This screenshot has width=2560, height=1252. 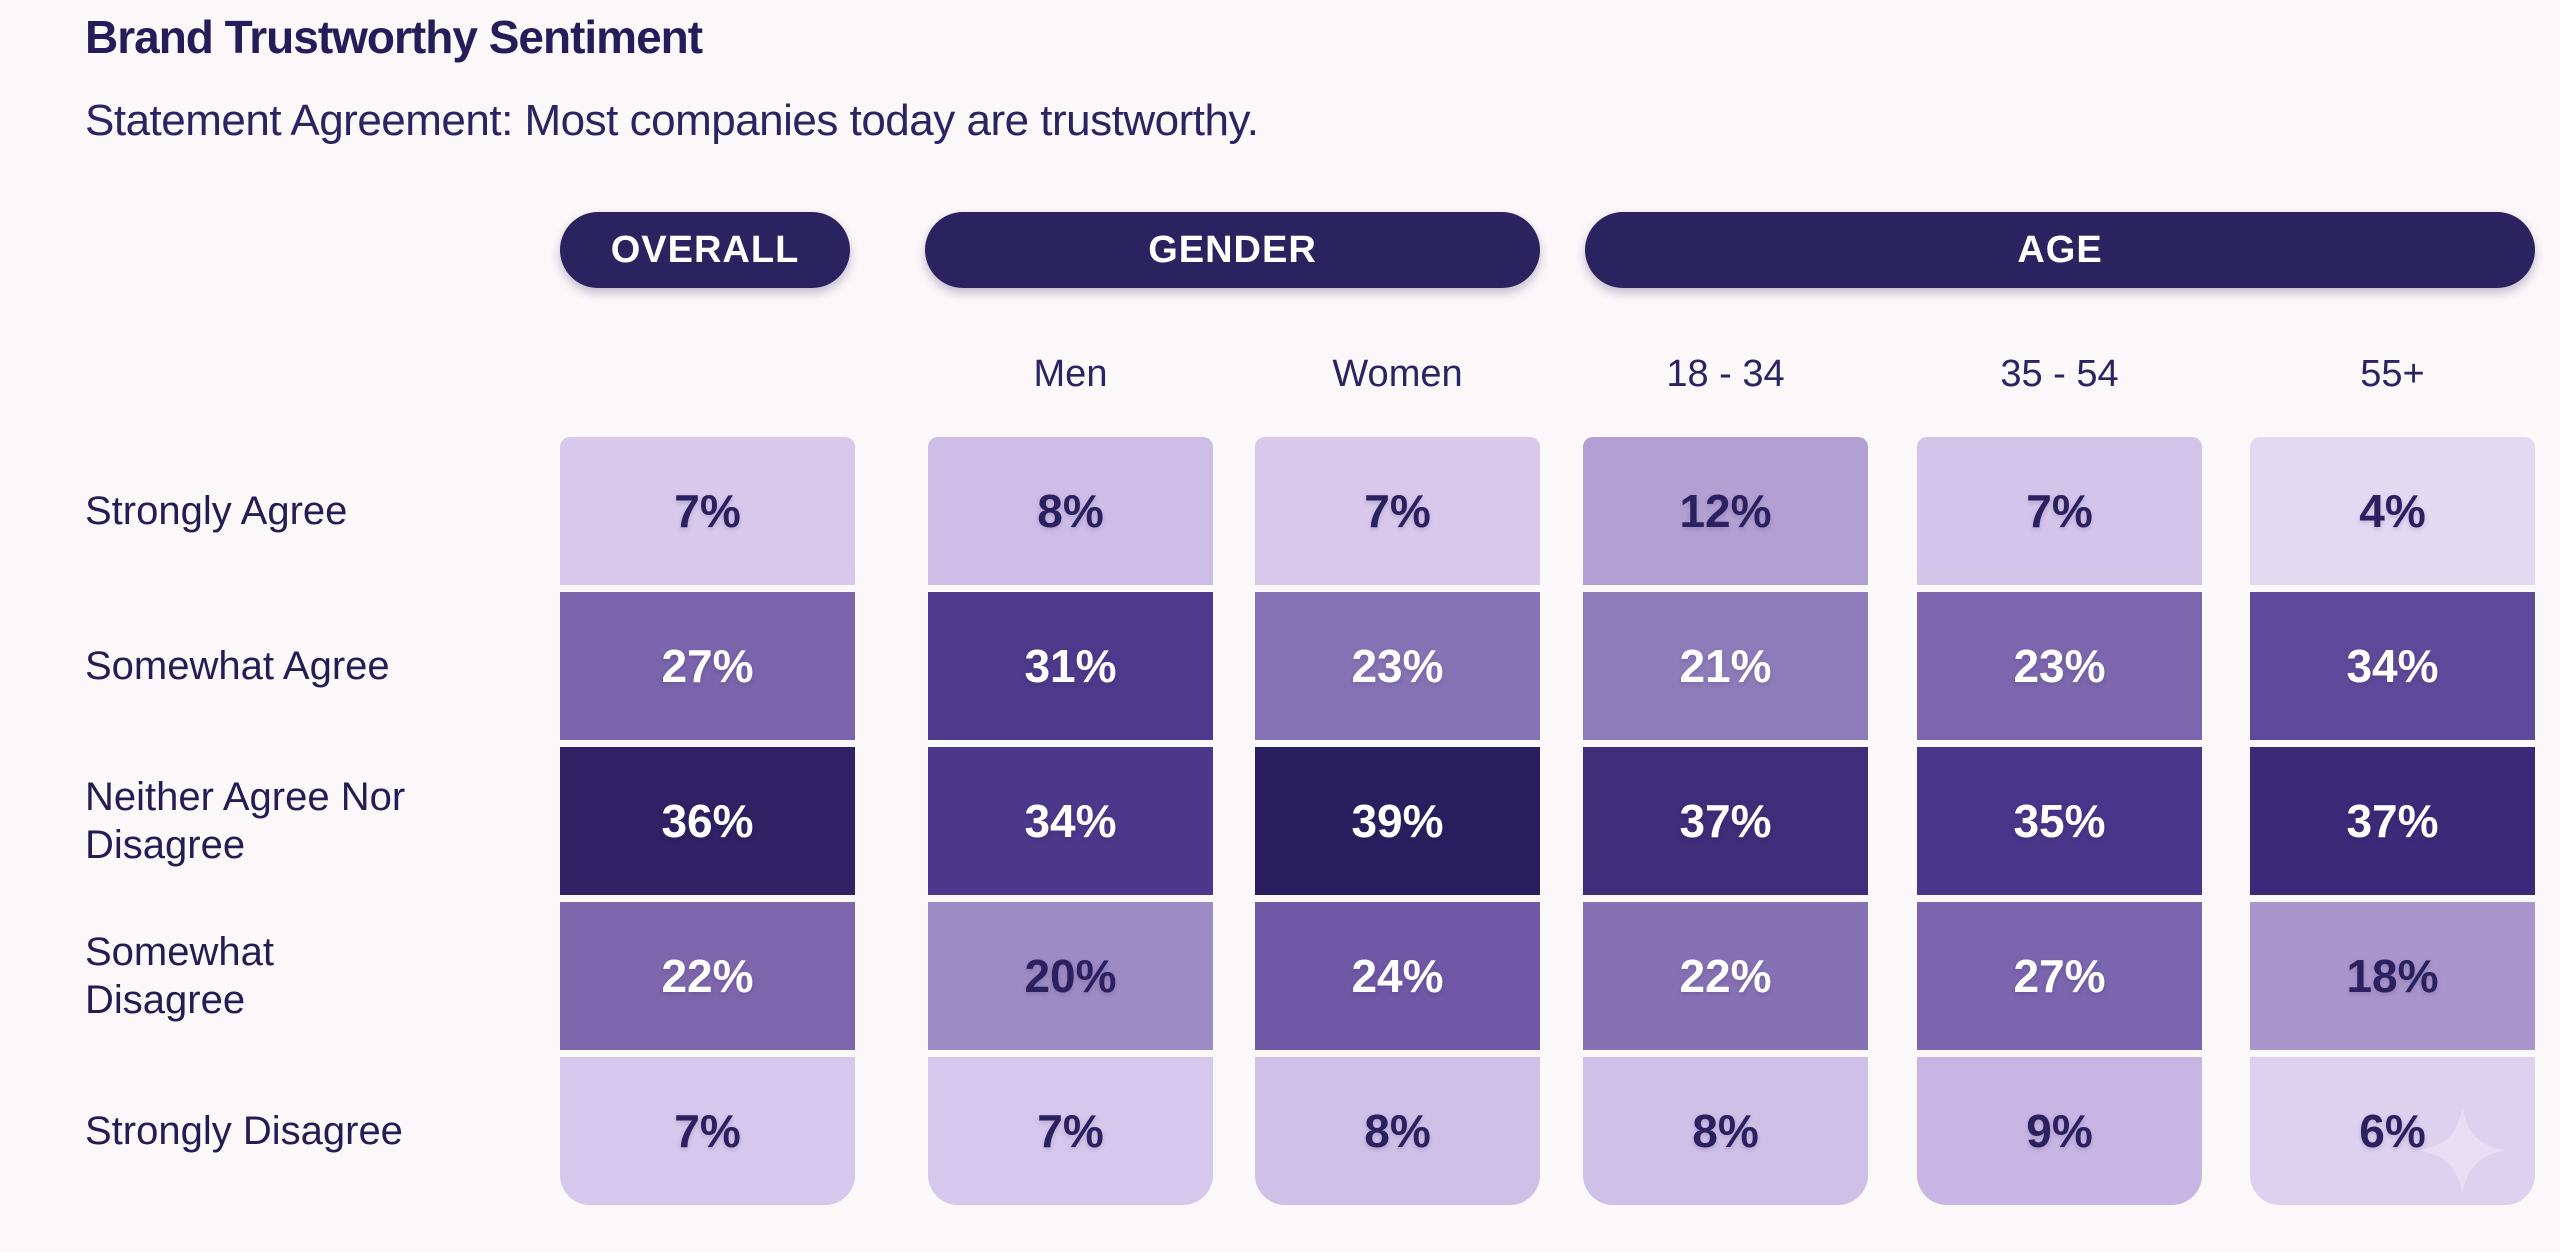 I want to click on column-group-pill-gender: GENDER, so click(x=1232, y=250).